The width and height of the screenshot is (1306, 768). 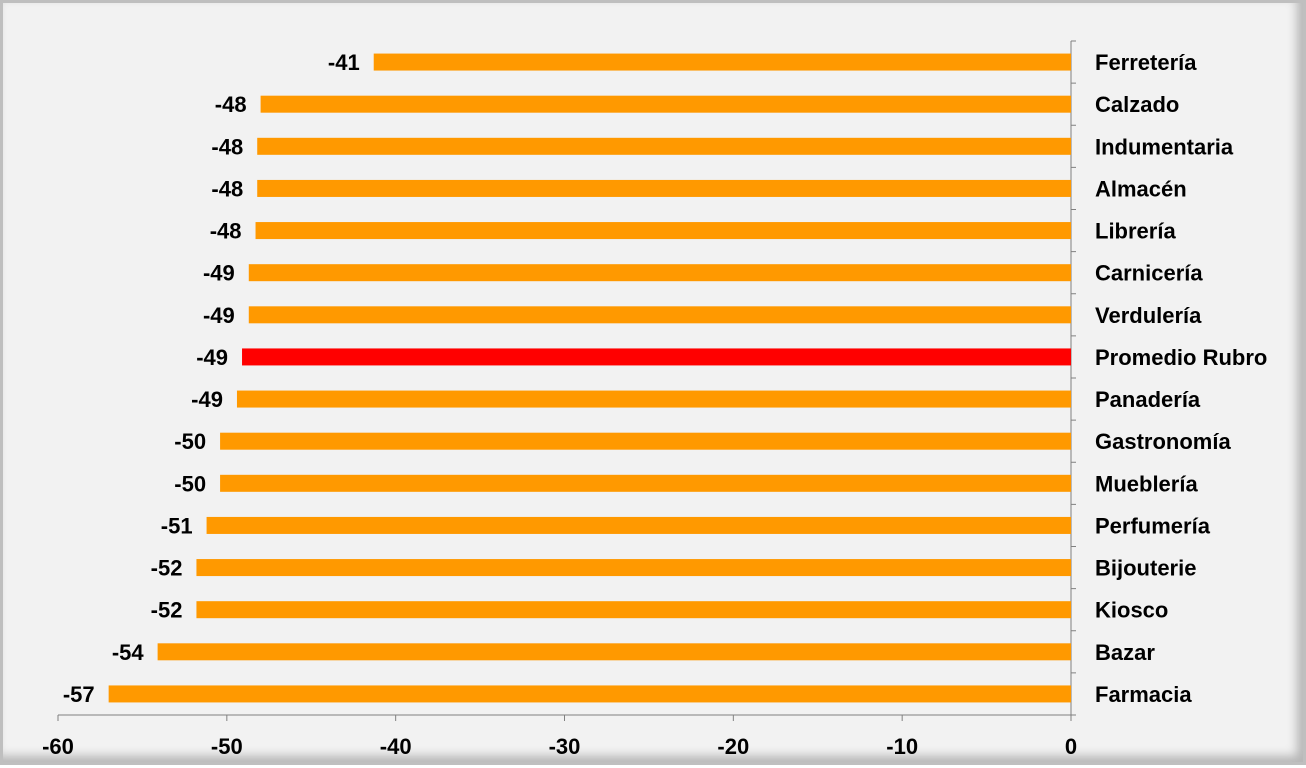 What do you see at coordinates (1164, 146) in the screenshot?
I see `category-label: Indumentaria` at bounding box center [1164, 146].